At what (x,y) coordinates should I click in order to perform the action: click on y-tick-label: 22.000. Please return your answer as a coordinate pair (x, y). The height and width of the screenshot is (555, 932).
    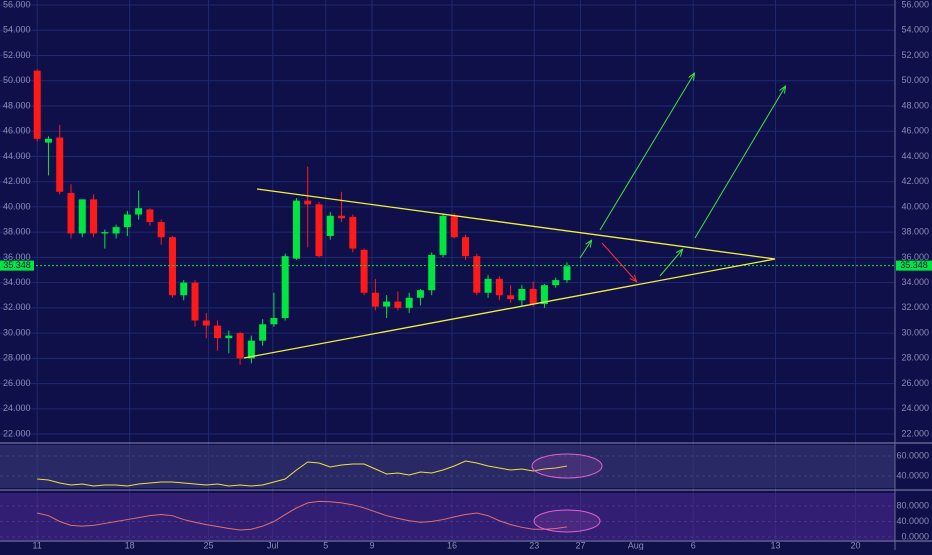
    Looking at the image, I should click on (915, 433).